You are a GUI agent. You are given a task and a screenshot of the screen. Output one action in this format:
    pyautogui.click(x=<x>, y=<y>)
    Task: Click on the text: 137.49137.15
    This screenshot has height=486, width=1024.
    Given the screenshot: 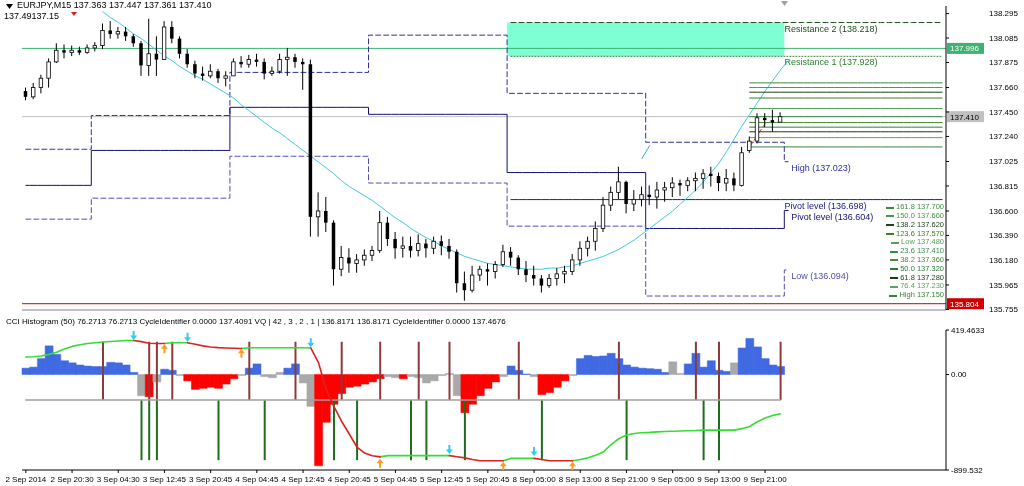 What is the action you would take?
    pyautogui.click(x=32, y=16)
    